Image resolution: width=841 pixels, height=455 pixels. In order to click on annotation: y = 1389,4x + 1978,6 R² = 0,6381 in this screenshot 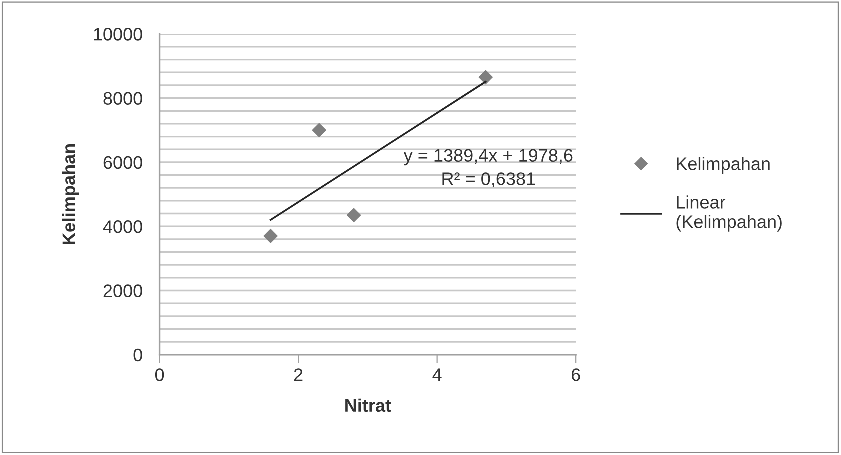, I will do `click(488, 168)`.